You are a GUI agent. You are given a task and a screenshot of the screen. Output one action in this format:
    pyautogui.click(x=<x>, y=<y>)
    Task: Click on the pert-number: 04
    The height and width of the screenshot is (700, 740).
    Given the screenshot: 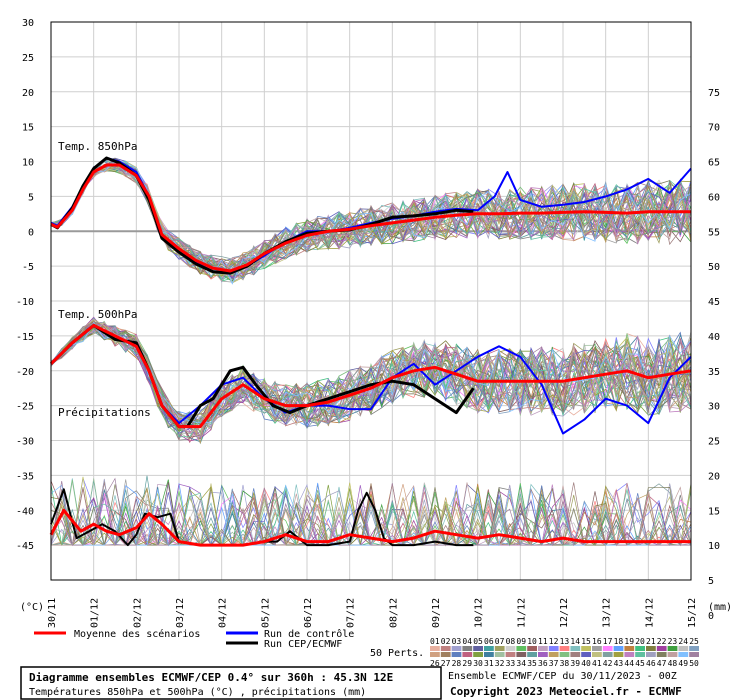 What is the action you would take?
    pyautogui.click(x=467, y=641)
    